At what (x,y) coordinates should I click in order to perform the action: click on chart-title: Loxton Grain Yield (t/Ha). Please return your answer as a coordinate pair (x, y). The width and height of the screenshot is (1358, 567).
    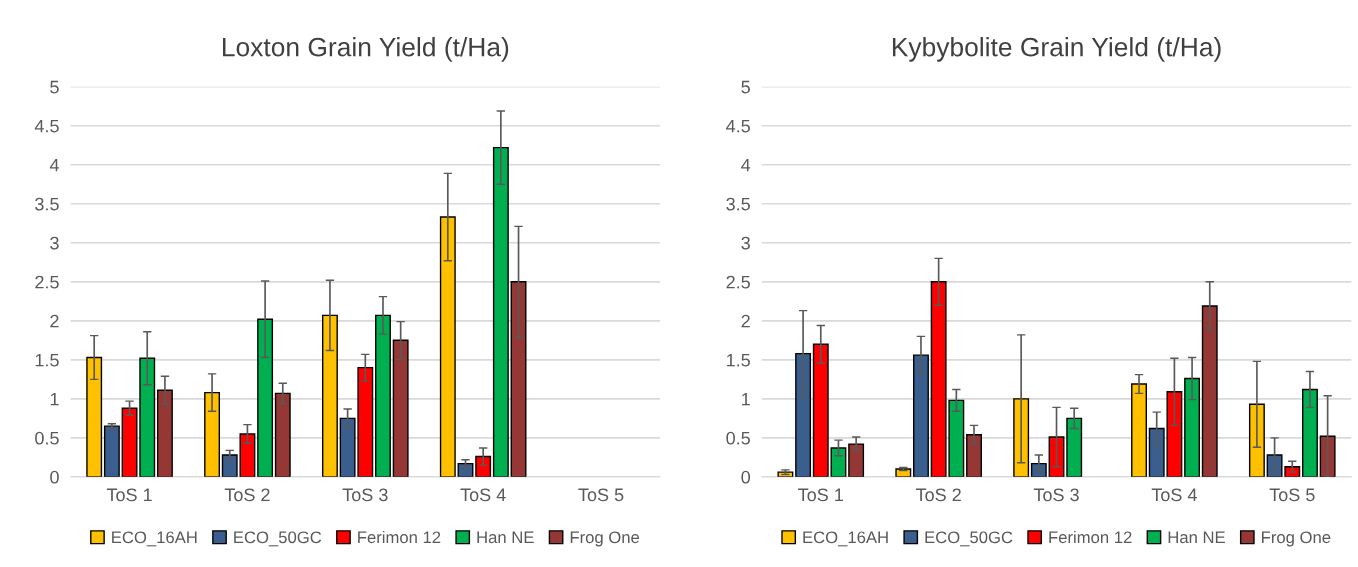
    Looking at the image, I should click on (366, 49).